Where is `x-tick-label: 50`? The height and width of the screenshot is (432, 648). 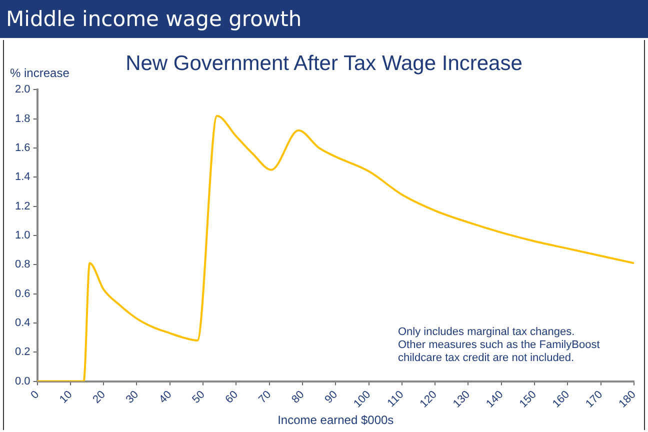 x-tick-label: 50 is located at coordinates (199, 397).